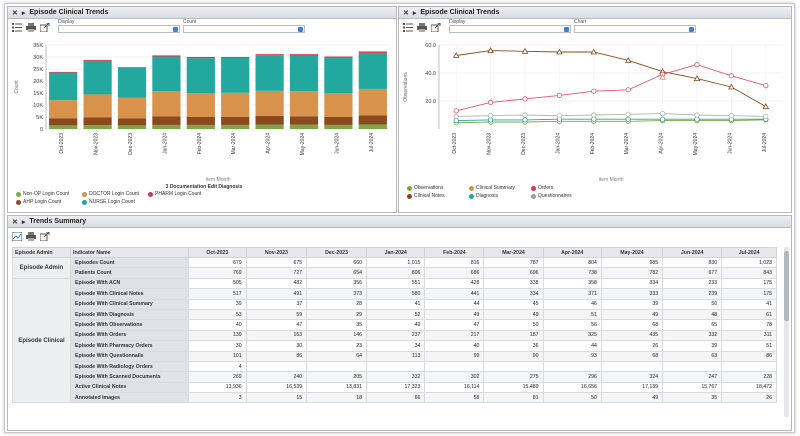  What do you see at coordinates (513, 252) in the screenshot?
I see `column-header: Mar-2024` at bounding box center [513, 252].